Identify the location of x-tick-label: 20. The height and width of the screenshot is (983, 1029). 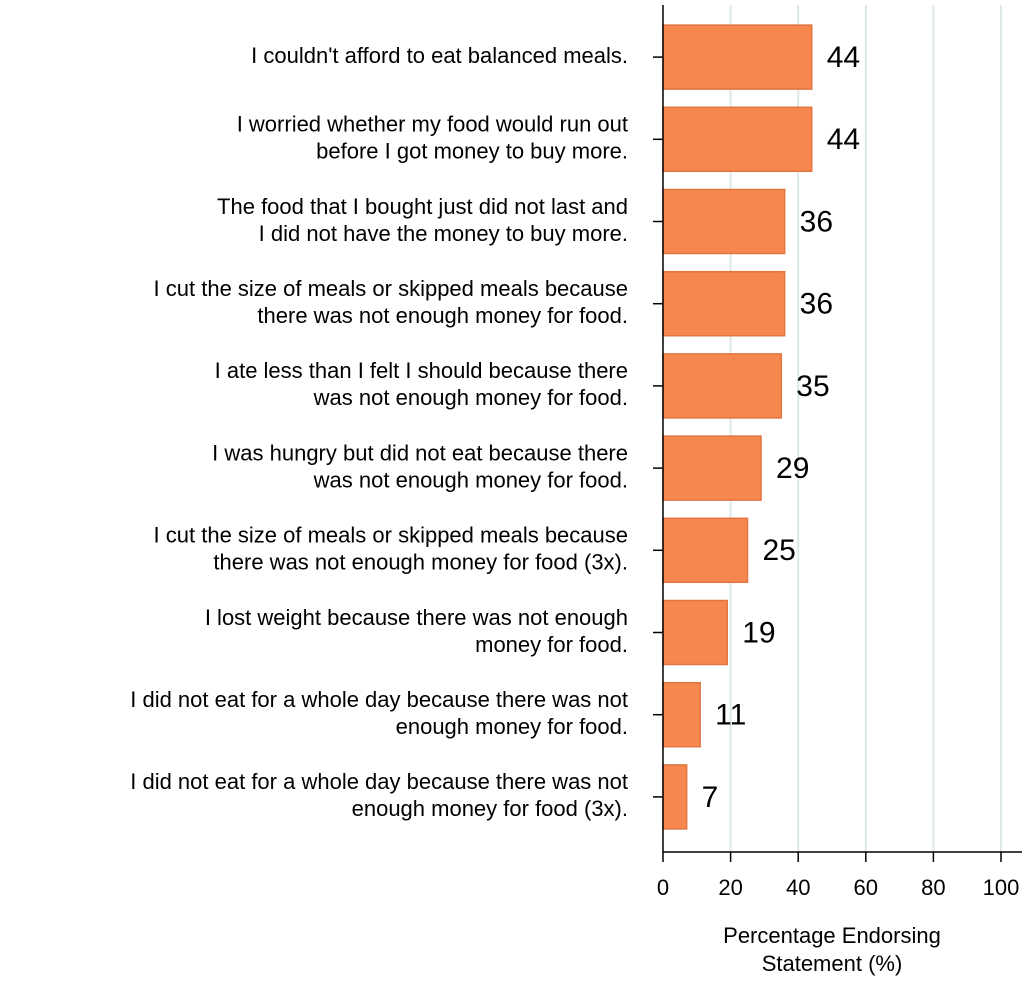
(730, 887).